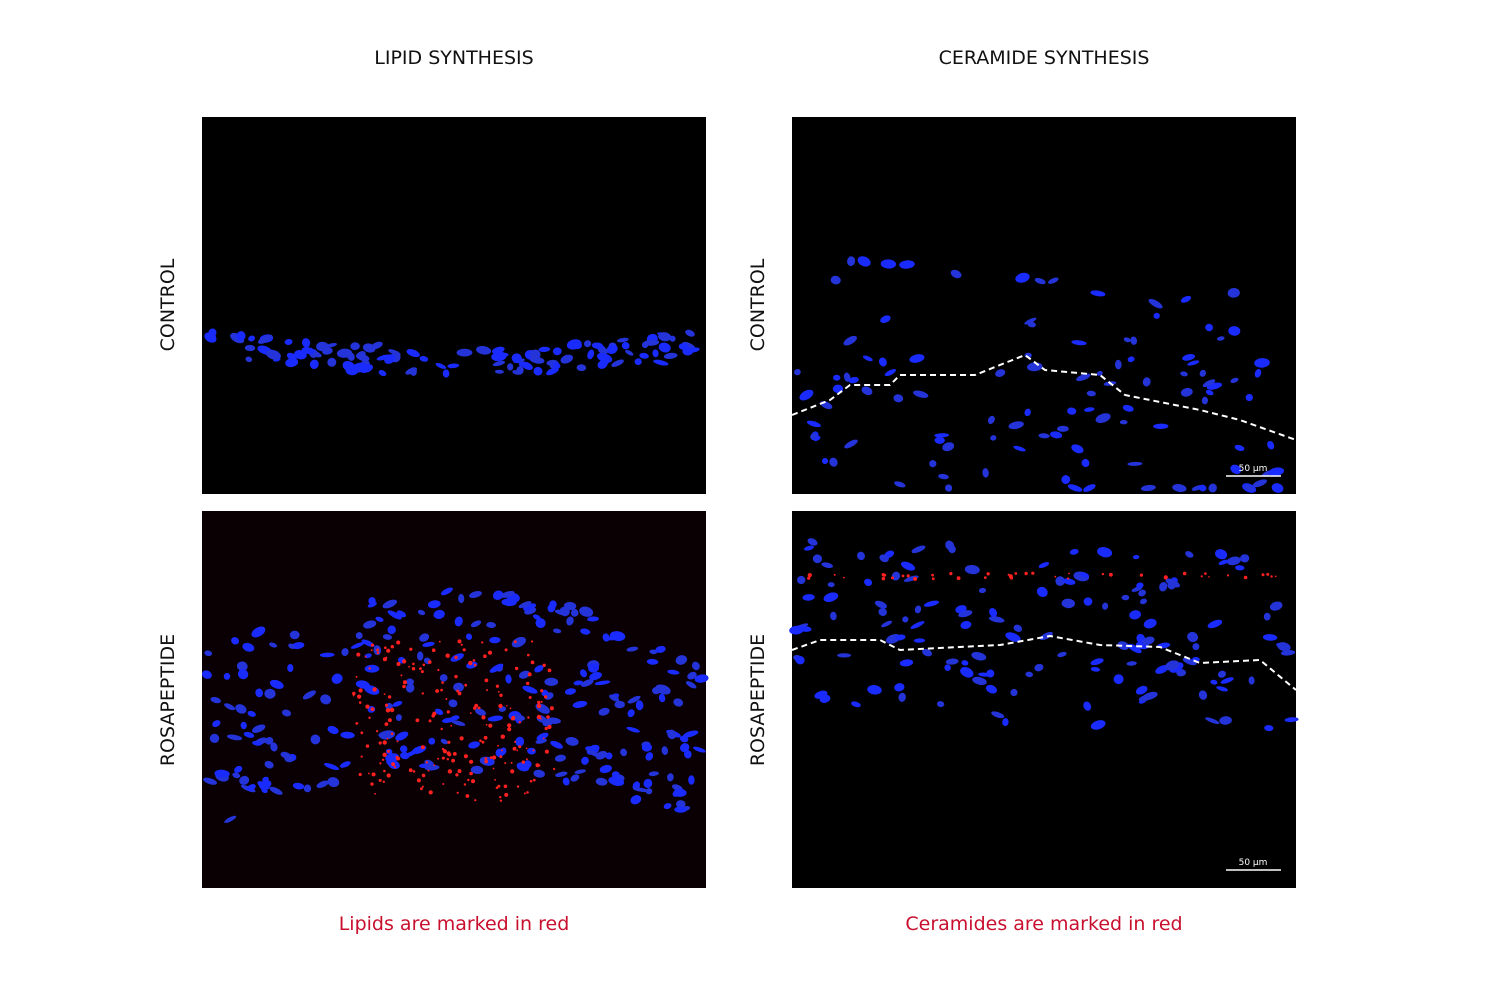 The width and height of the screenshot is (1500, 986). Describe the element at coordinates (454, 924) in the screenshot. I see `caption: Lipids are marked in red` at that location.